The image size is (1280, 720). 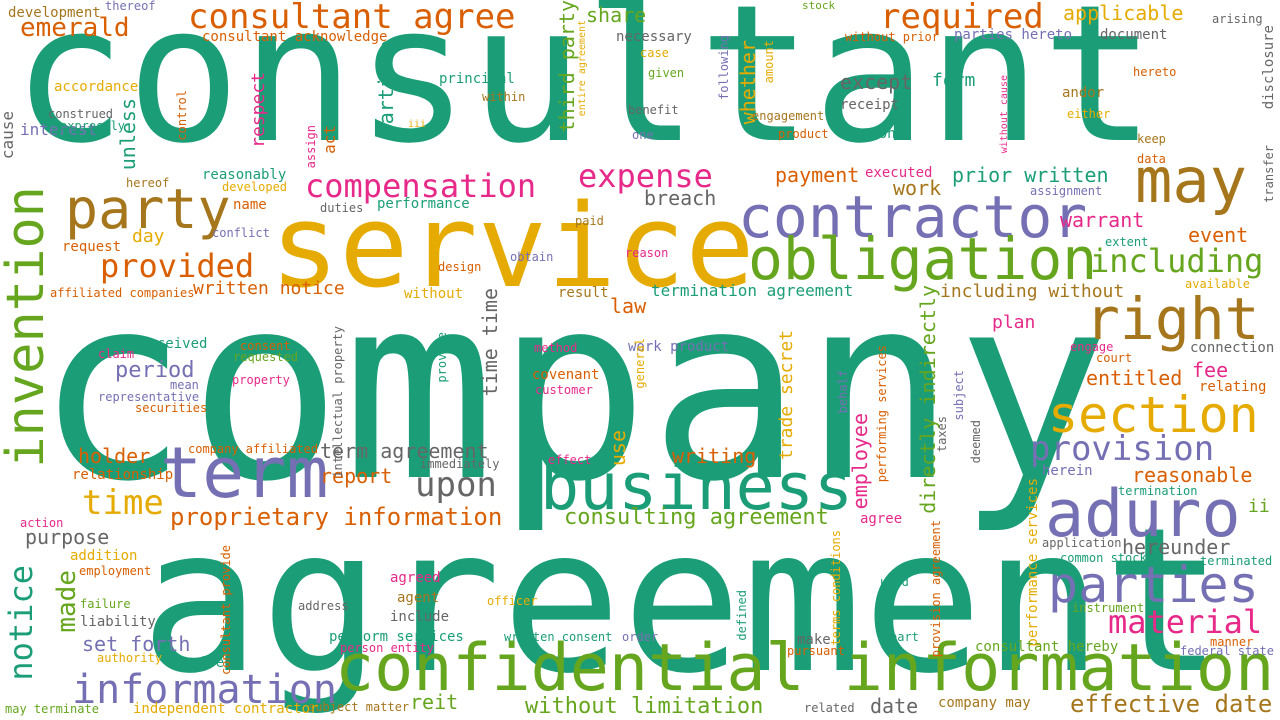 What do you see at coordinates (148, 183) in the screenshot?
I see `word-hereof: hereof` at bounding box center [148, 183].